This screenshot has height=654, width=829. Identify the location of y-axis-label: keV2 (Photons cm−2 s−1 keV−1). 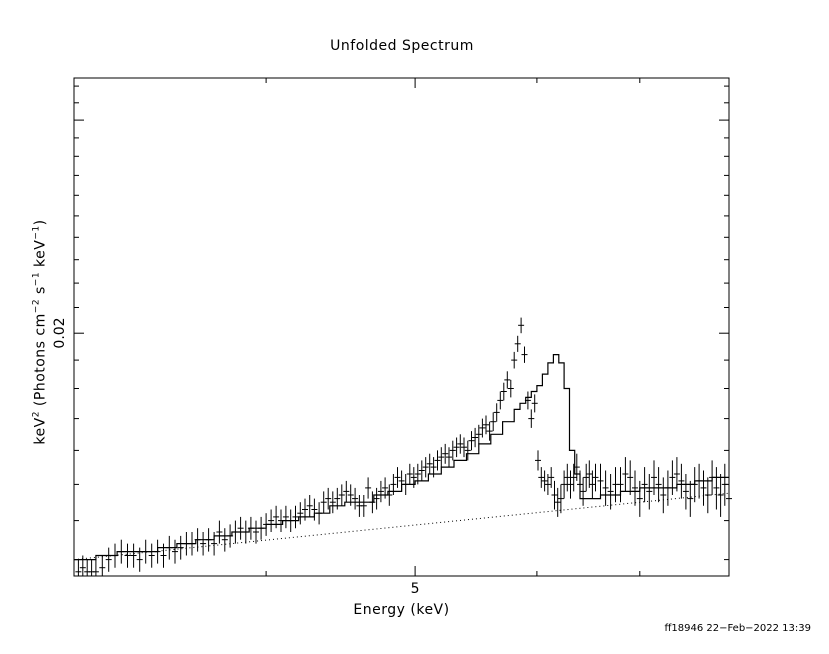
(40, 332).